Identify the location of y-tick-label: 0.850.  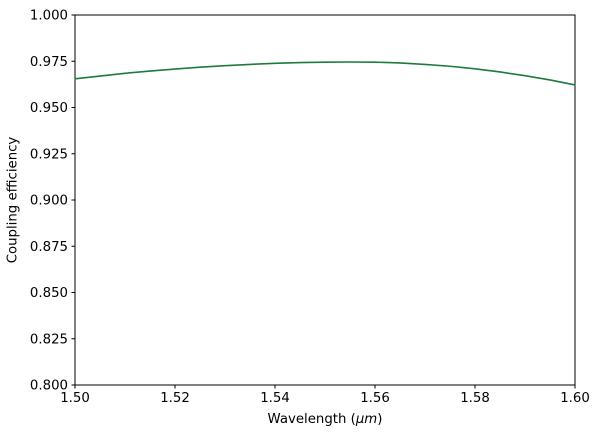
(49, 293).